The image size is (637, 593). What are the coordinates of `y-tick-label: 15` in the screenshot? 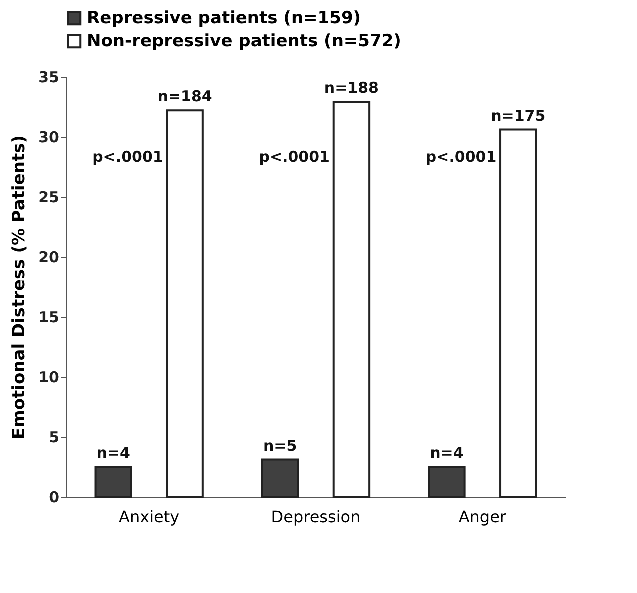 It's located at (49, 317).